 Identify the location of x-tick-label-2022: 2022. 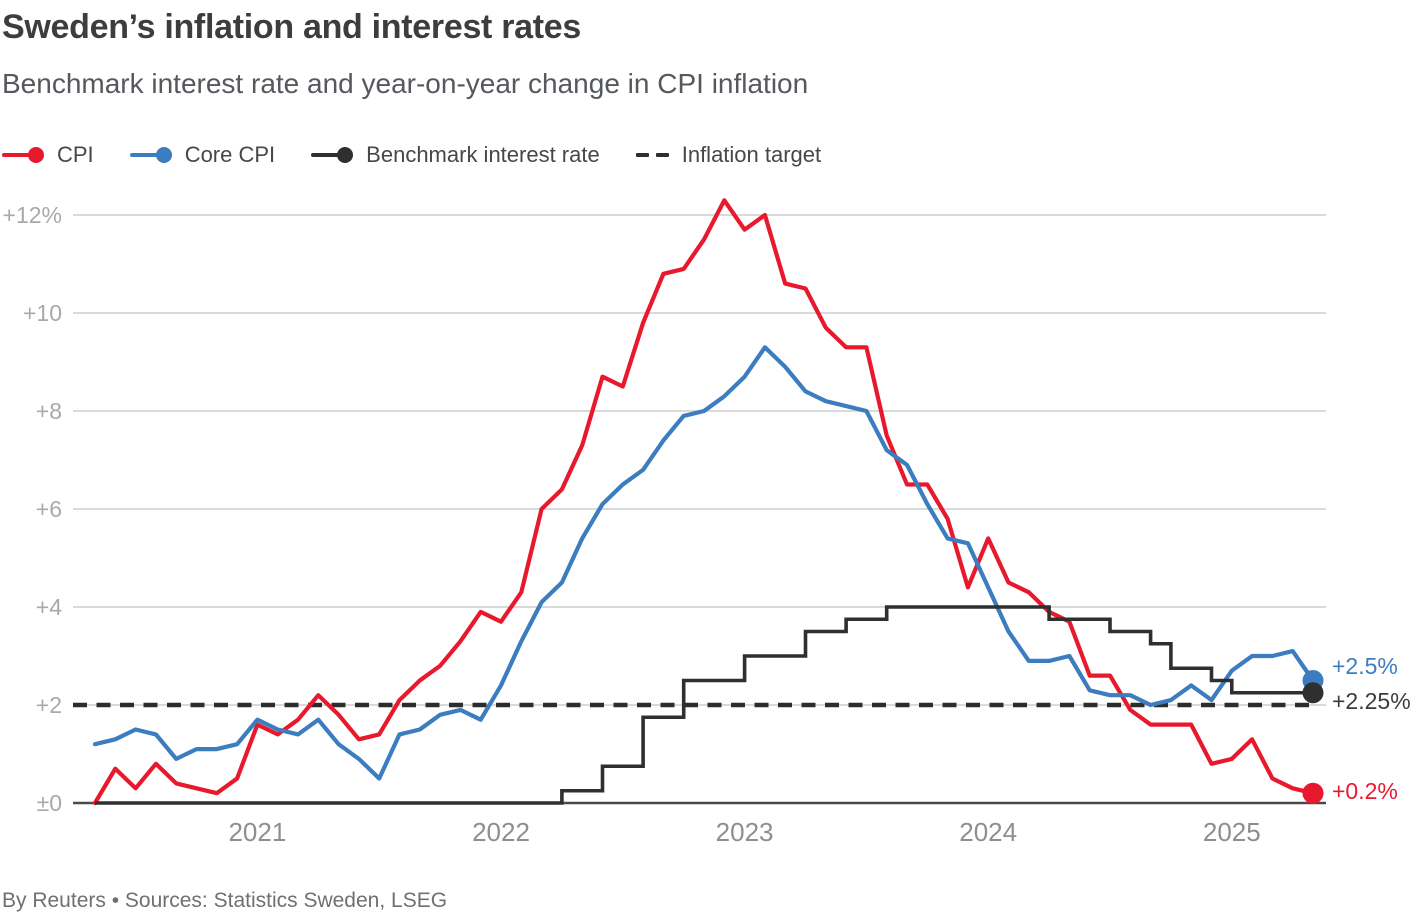
(501, 832).